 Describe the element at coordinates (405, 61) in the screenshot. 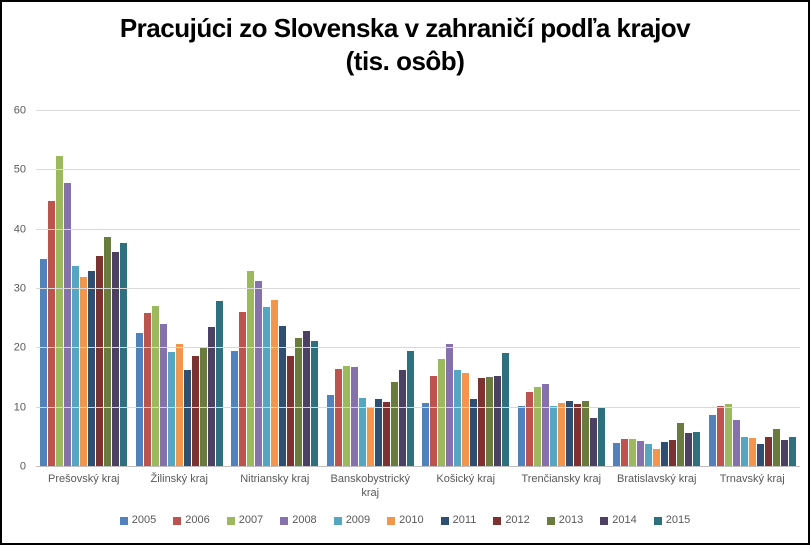

I see `chart-subtitle: (tis. osôb)` at that location.